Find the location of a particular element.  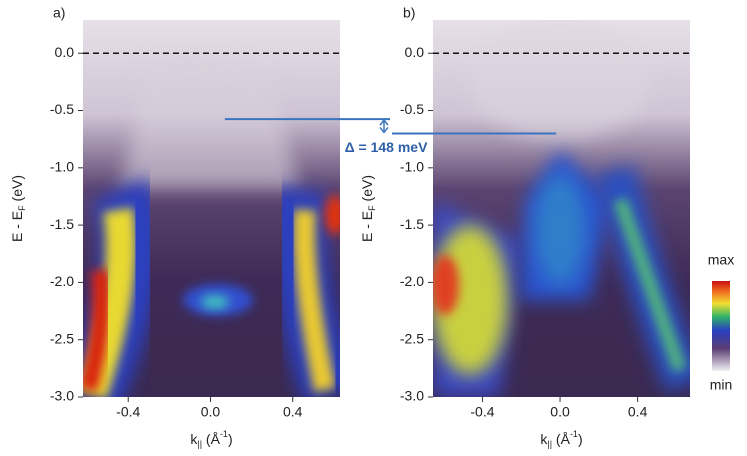

delta-annotation: Δ = 148 meV is located at coordinates (387, 147).